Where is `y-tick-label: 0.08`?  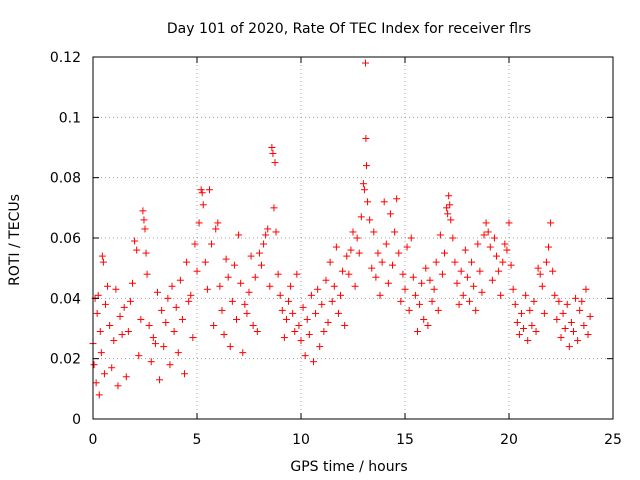
y-tick-label: 0.08 is located at coordinates (65, 179).